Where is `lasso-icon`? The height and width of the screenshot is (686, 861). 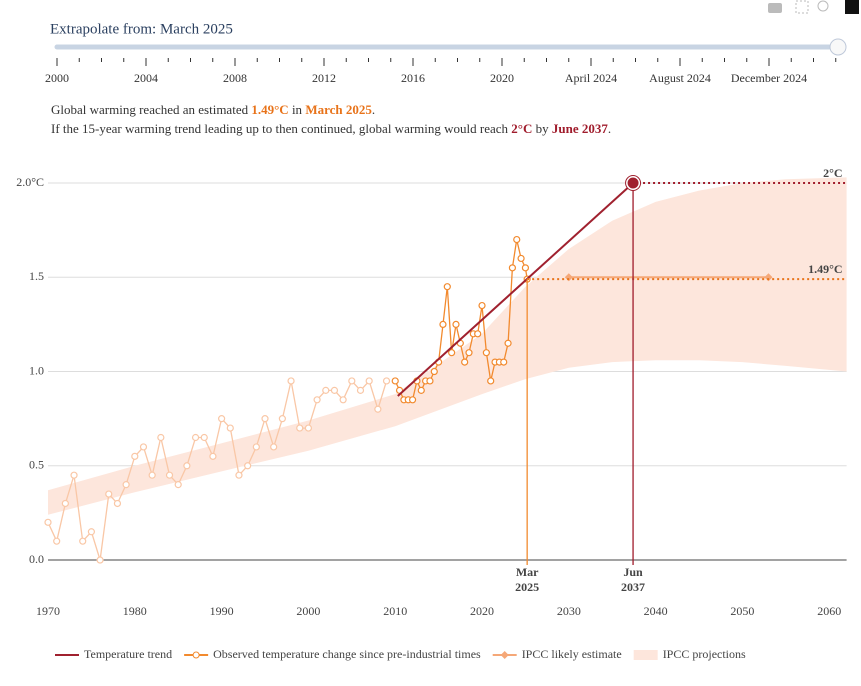 lasso-icon is located at coordinates (823, 6).